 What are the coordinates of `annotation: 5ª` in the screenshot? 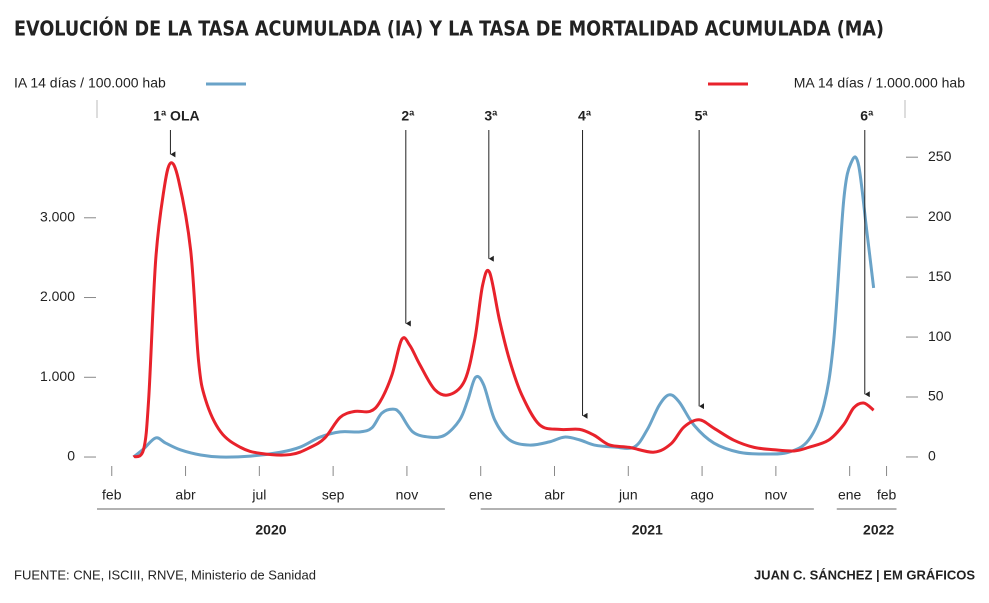 It's located at (702, 116).